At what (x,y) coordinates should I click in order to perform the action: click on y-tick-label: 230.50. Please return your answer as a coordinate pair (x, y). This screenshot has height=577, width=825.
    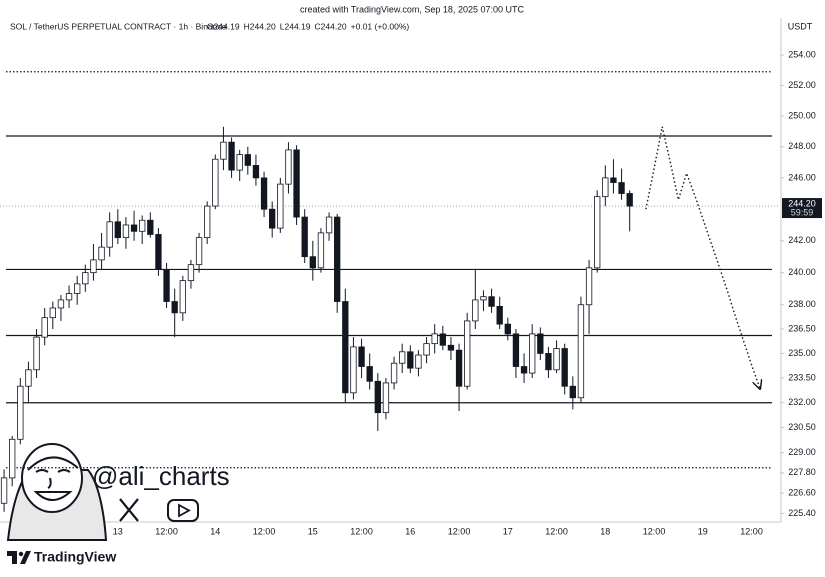
    Looking at the image, I should click on (802, 427).